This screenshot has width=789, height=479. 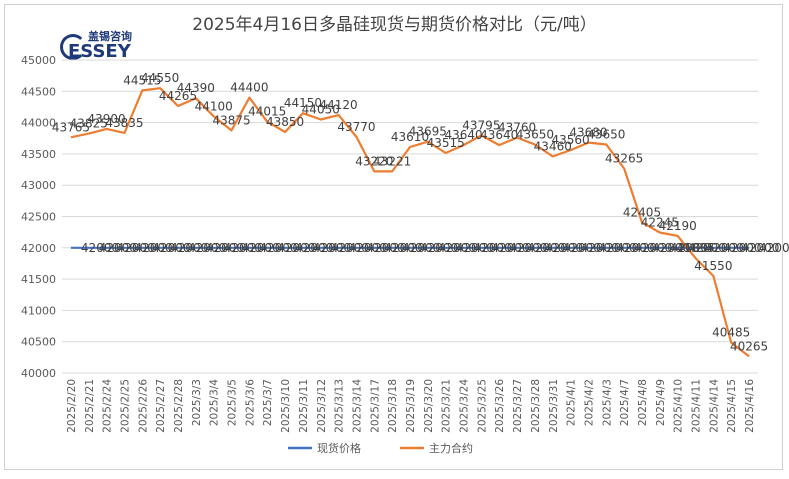 What do you see at coordinates (286, 406) in the screenshot?
I see `x-tick-label: 2025/3/10` at bounding box center [286, 406].